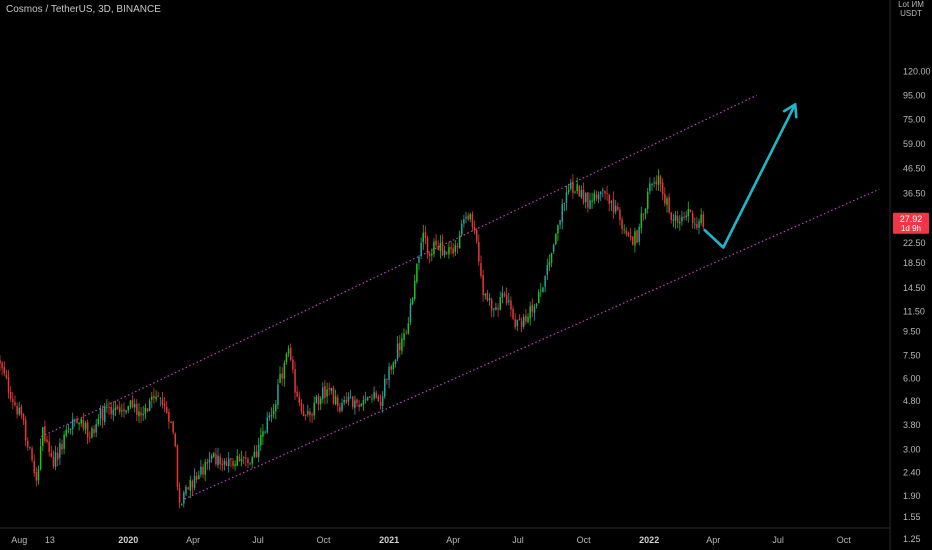 This screenshot has width=932, height=550. What do you see at coordinates (914, 193) in the screenshot?
I see `price-tick-label: 36.50` at bounding box center [914, 193].